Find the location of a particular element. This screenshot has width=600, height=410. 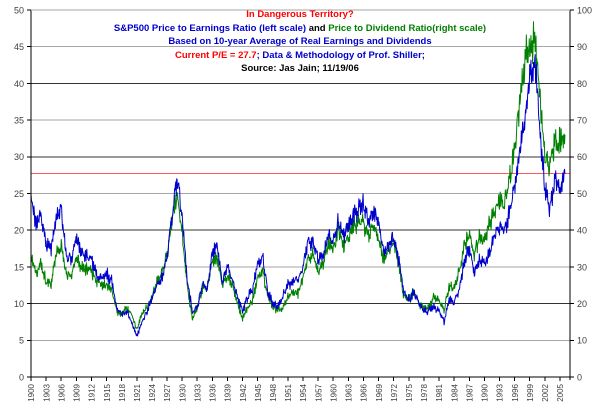

y-tick-label-left: 25 is located at coordinates (19, 194).